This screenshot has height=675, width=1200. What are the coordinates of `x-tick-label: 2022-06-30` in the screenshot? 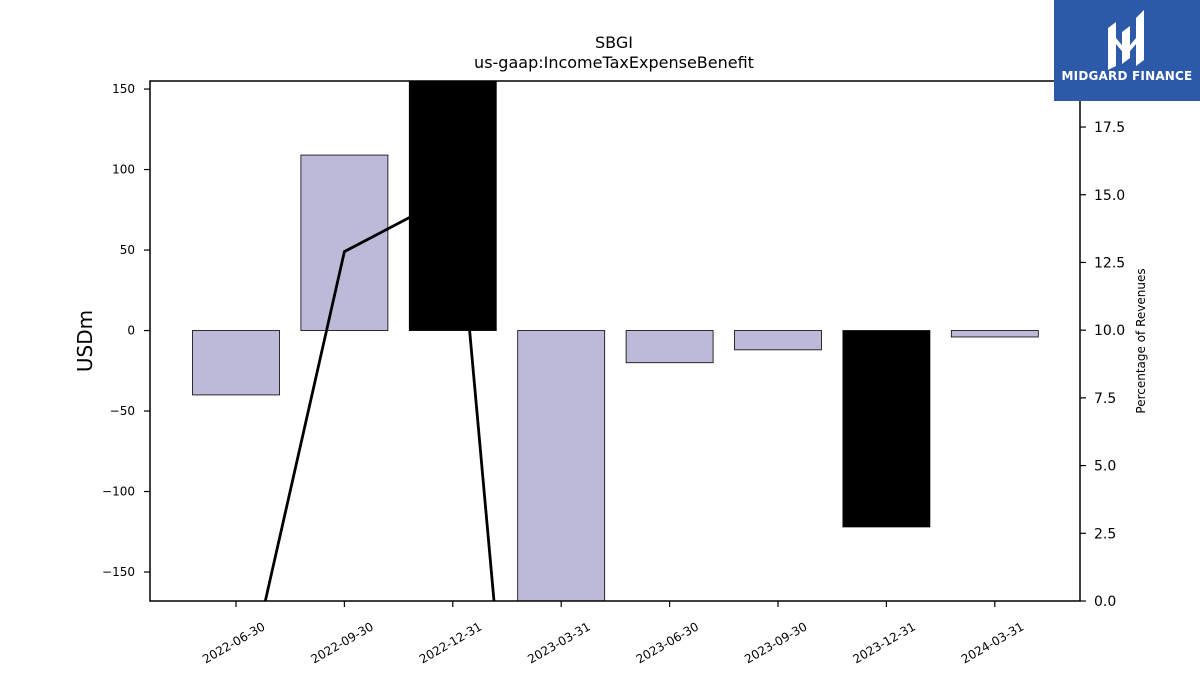 It's located at (233, 642).